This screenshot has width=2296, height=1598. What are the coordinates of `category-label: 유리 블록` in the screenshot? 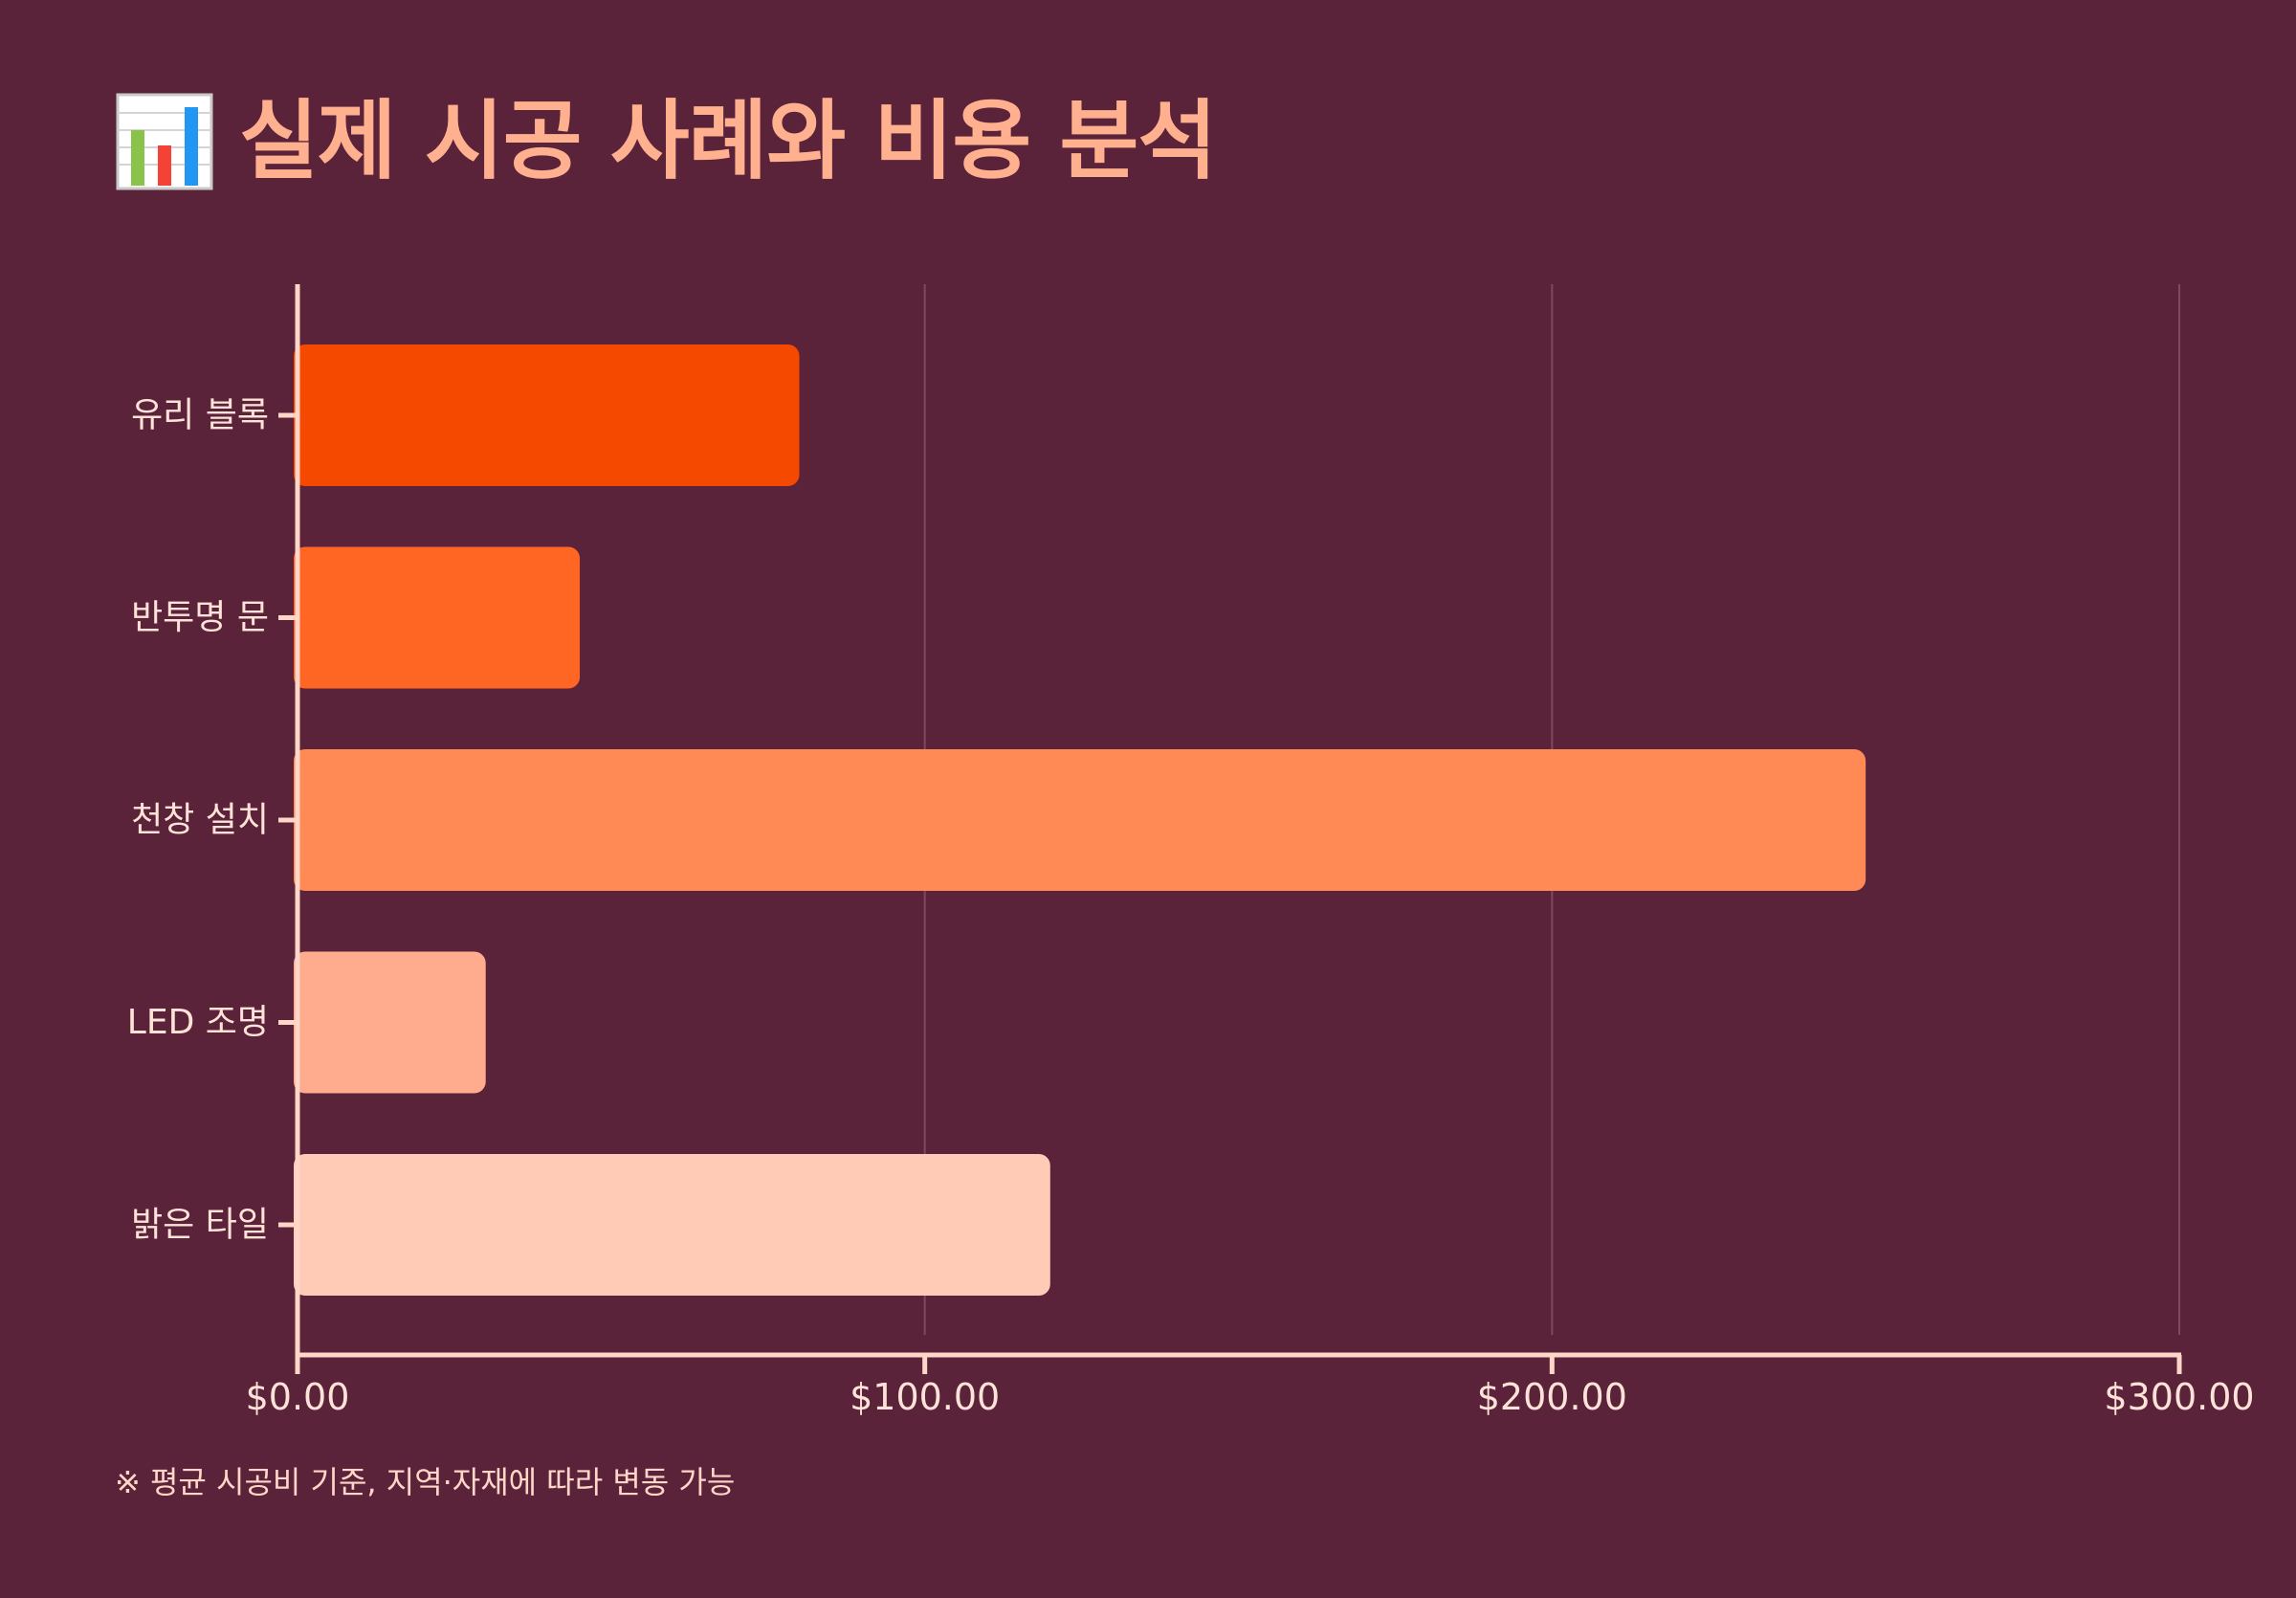 It's located at (200, 415).